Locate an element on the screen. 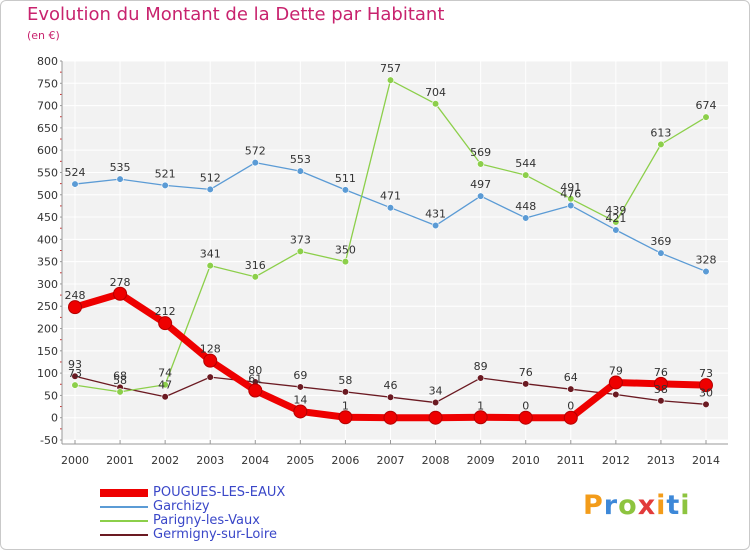 This screenshot has height=550, width=750. data-label-parigny-les-vaux: 350 is located at coordinates (345, 250).